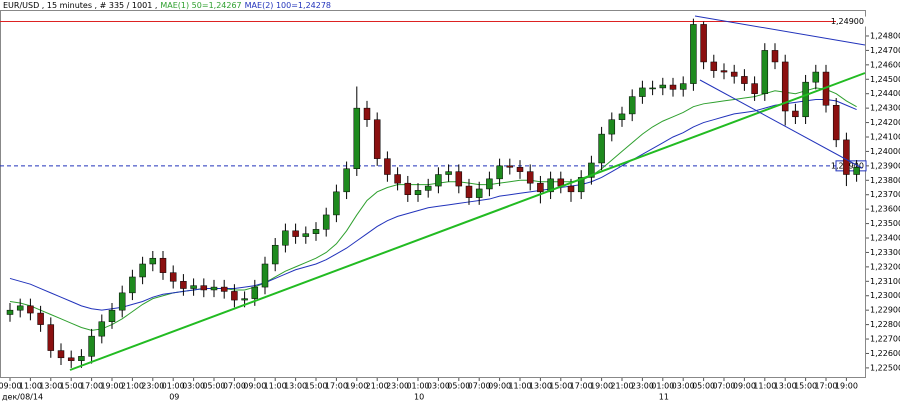 This screenshot has width=900, height=405. What do you see at coordinates (885, 367) in the screenshot?
I see `y-tick-label: 1,22500` at bounding box center [885, 367].